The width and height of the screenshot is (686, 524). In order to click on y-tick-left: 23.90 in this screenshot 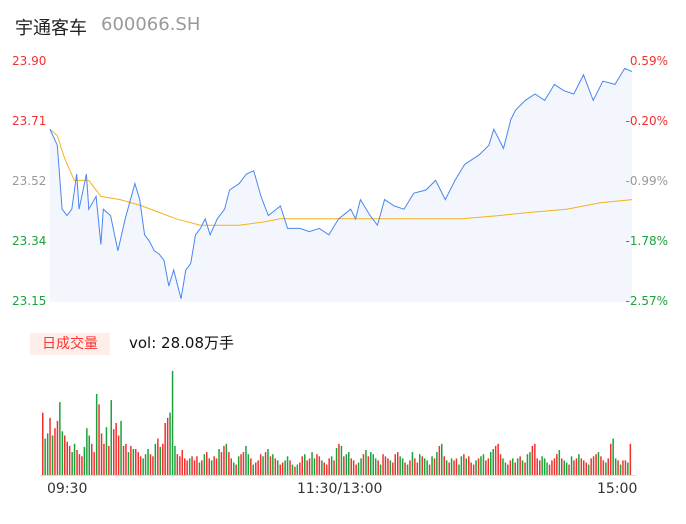, I will do `click(29, 61)`.